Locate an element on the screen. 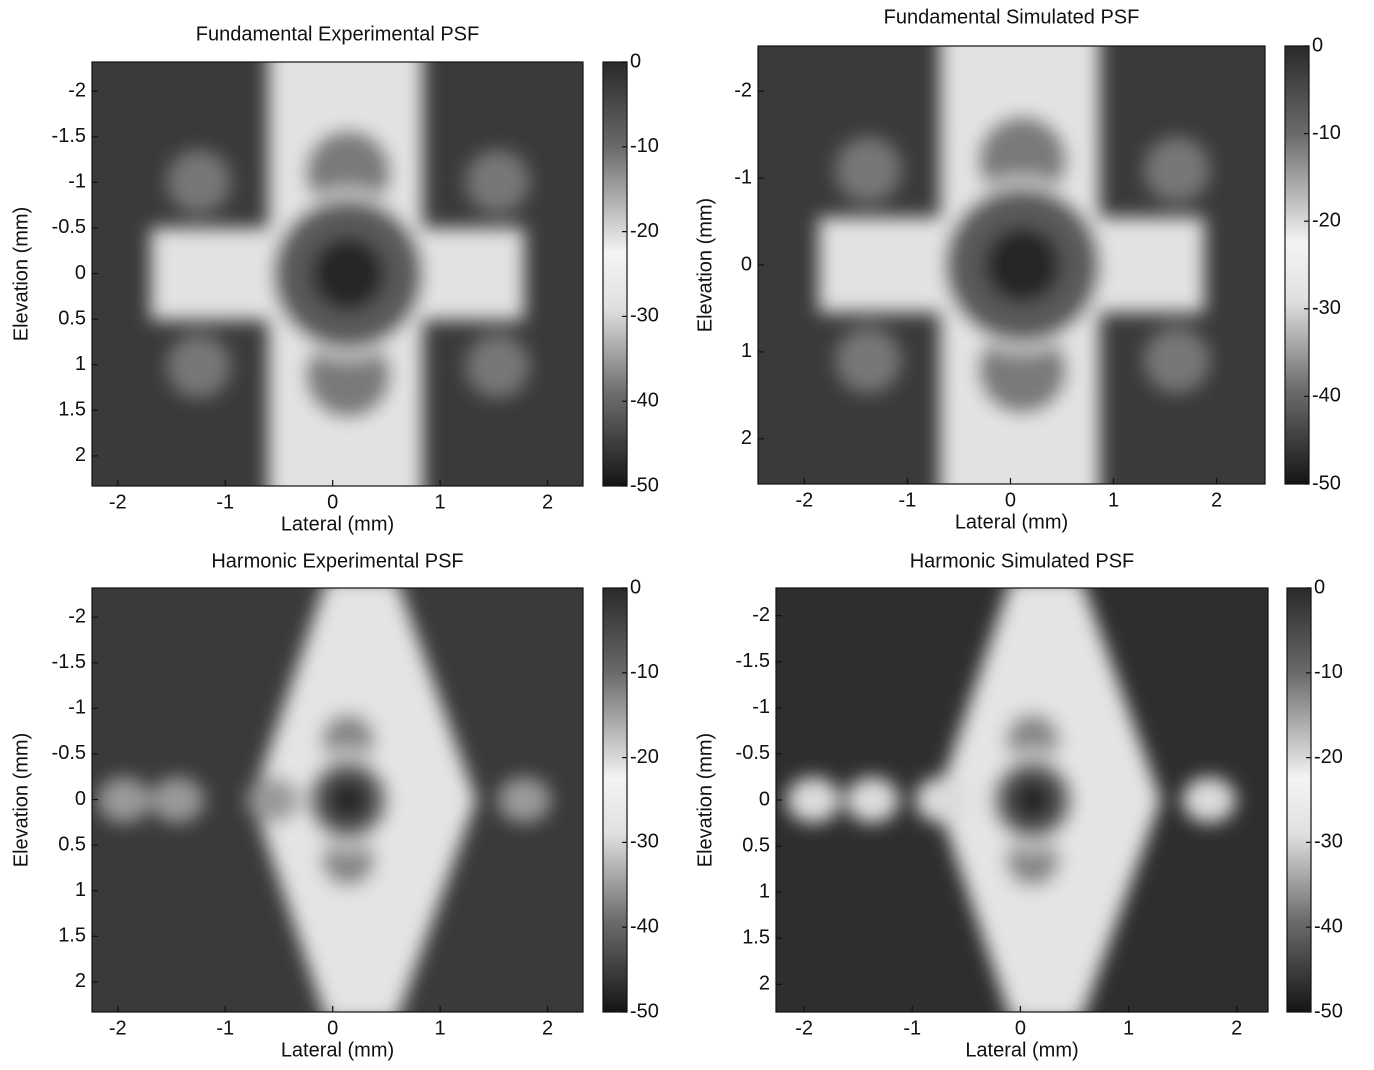 Image resolution: width=1374 pixels, height=1070 pixels. chart-title: Fundamental Simulated PSF is located at coordinates (1012, 17).